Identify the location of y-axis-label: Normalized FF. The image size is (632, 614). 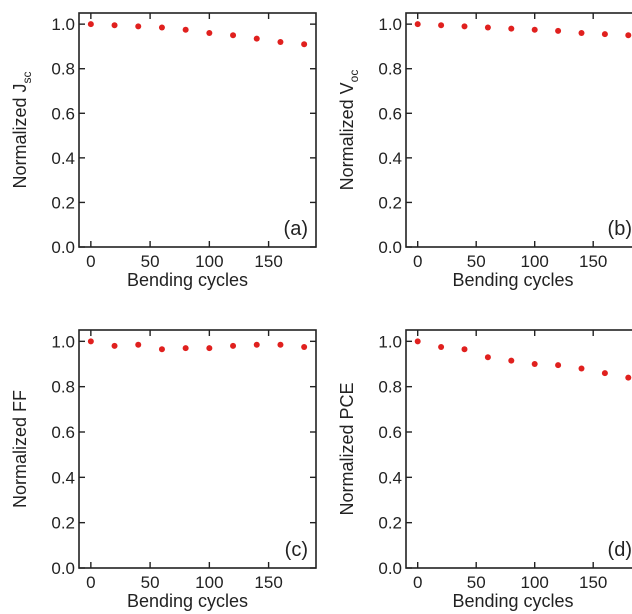
(20, 449).